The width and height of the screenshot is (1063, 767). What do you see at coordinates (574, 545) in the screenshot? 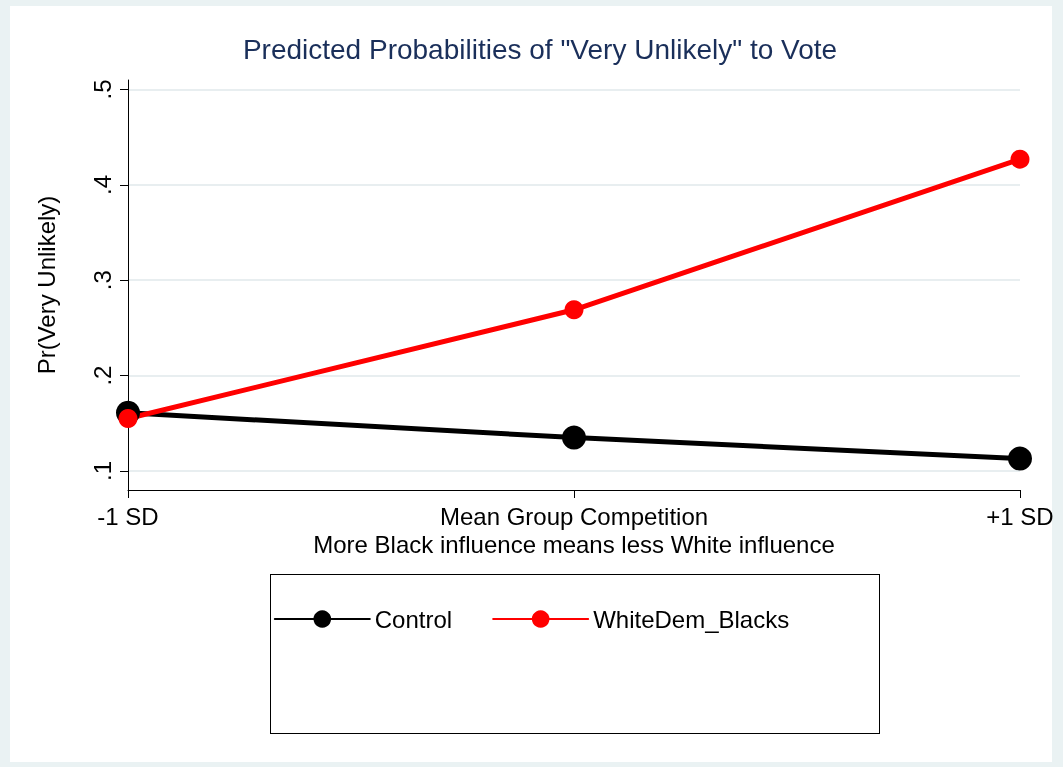
I see `x-axis-title: More Black influence means less White influence` at bounding box center [574, 545].